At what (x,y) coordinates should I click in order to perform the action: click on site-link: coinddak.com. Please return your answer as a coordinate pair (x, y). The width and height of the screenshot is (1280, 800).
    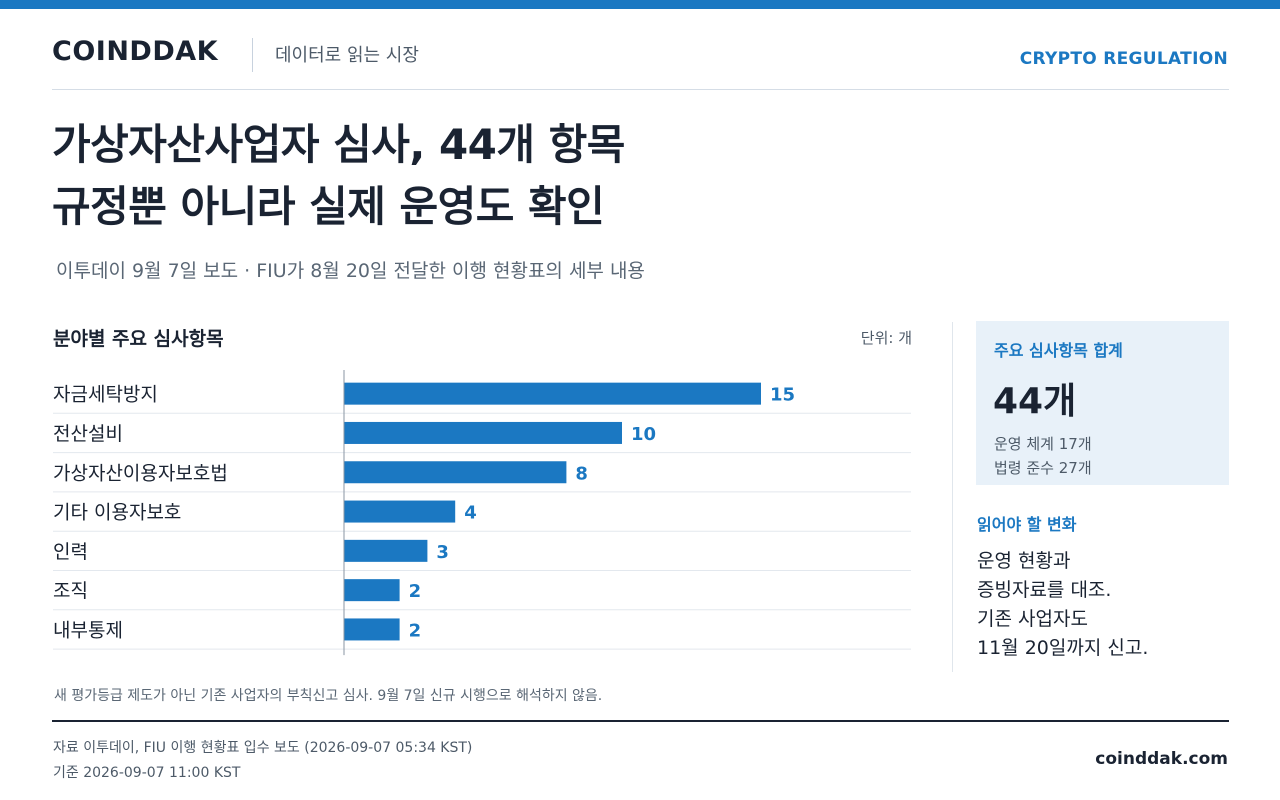
    Looking at the image, I should click on (1161, 759).